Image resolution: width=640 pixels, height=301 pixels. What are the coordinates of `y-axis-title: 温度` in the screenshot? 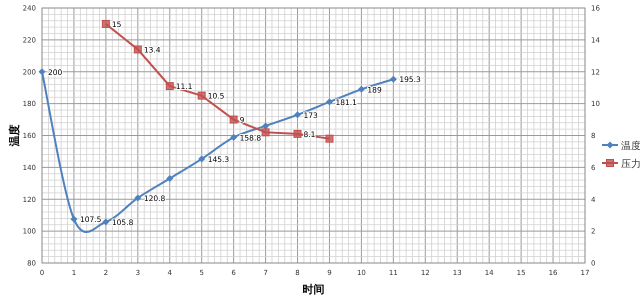 It's located at (14, 136).